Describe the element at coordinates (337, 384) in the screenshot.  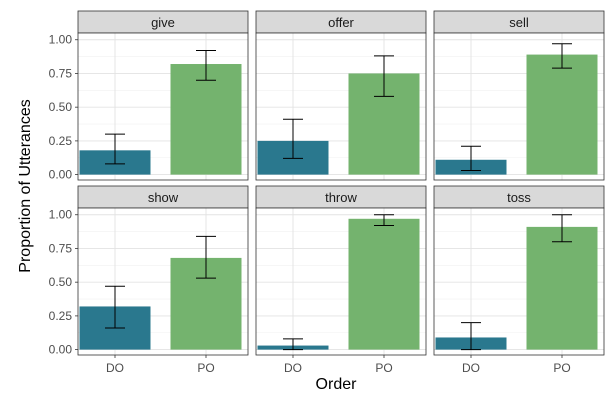
I see `x-axis-title: Order` at that location.